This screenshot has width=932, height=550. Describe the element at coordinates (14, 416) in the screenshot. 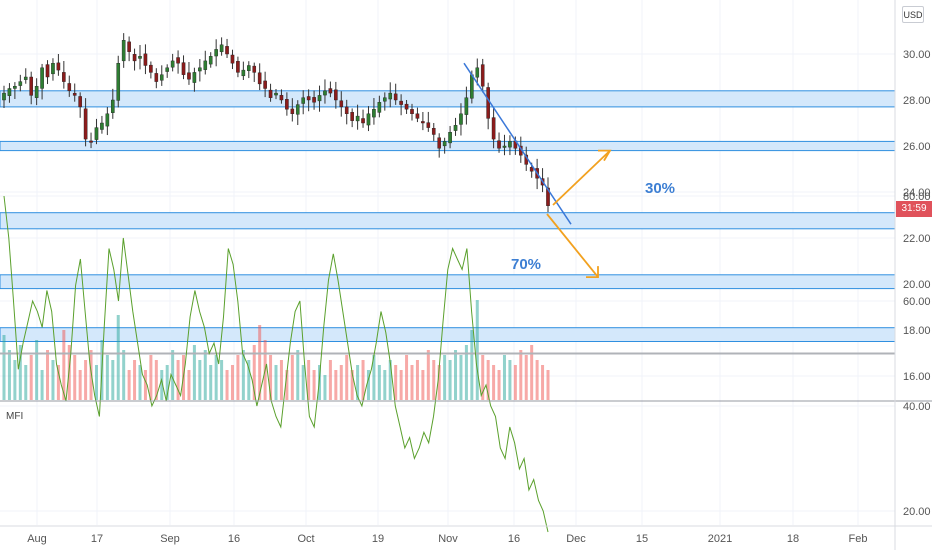

I see `mfi-label: MFI` at that location.